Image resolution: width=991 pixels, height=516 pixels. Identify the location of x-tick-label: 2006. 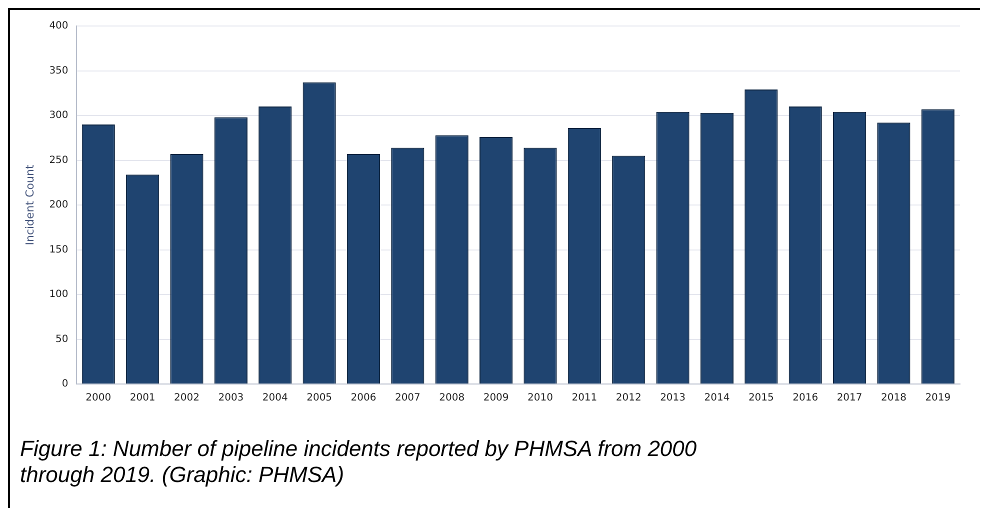
(363, 398).